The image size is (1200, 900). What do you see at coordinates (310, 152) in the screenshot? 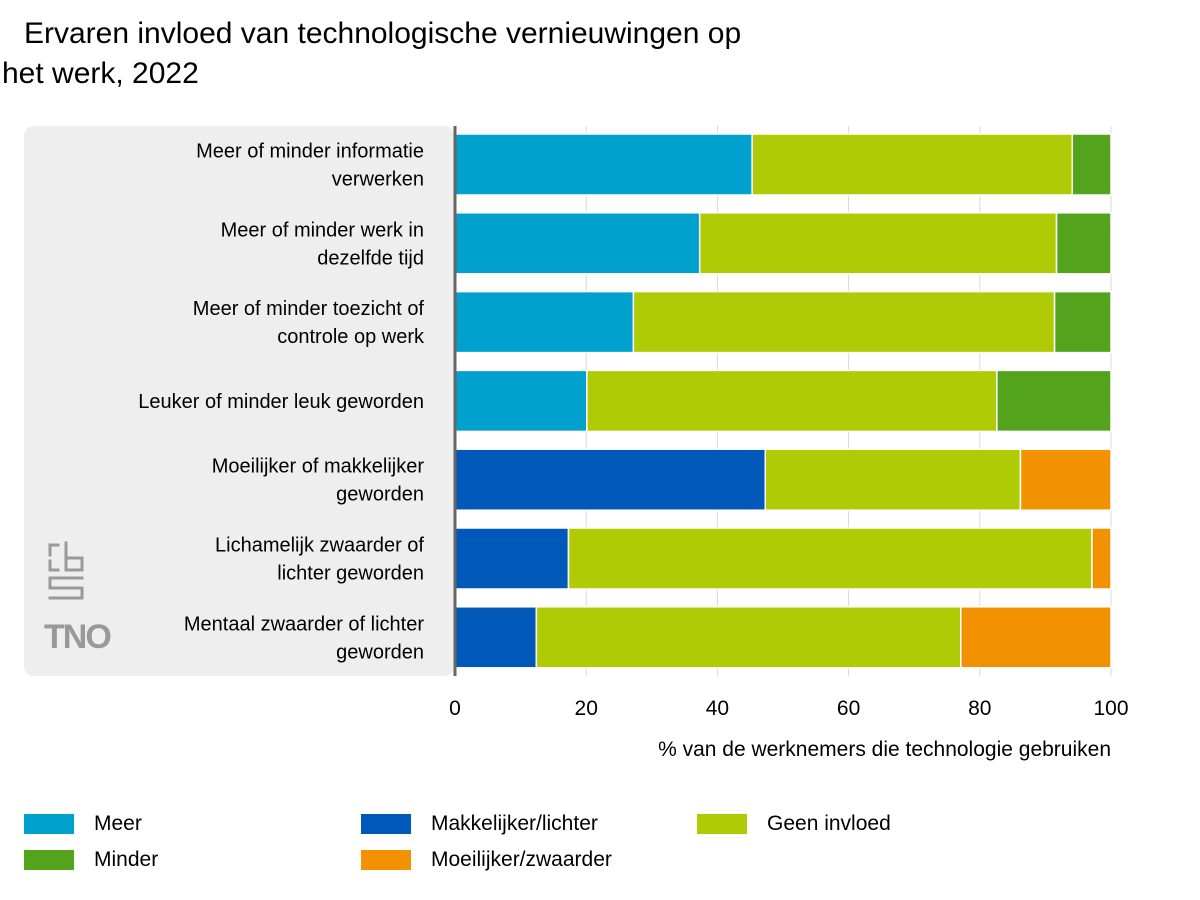
I see `category-label: Meer of minder informatie` at bounding box center [310, 152].